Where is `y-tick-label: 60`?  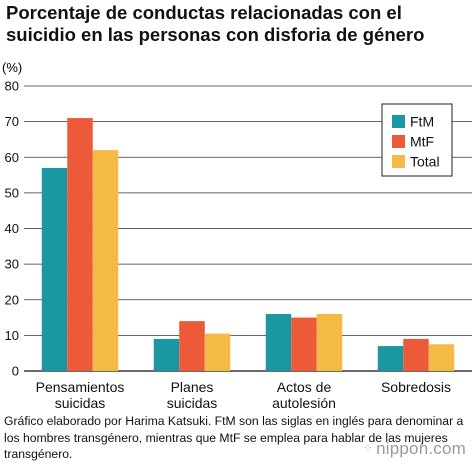 y-tick-label: 60 is located at coordinates (12, 157).